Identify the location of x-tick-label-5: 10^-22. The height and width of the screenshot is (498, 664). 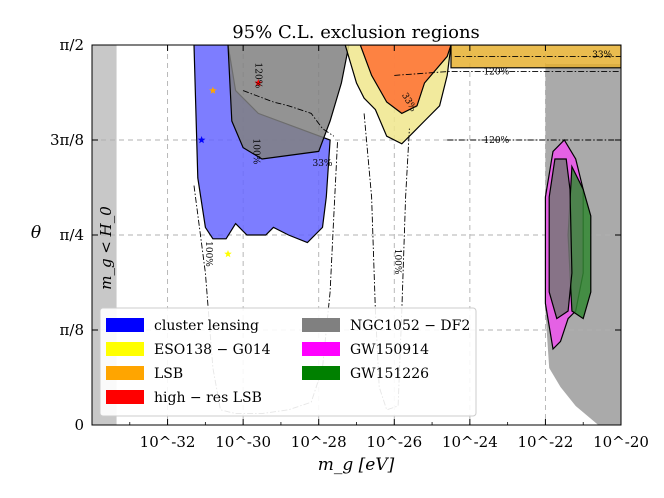
(546, 442).